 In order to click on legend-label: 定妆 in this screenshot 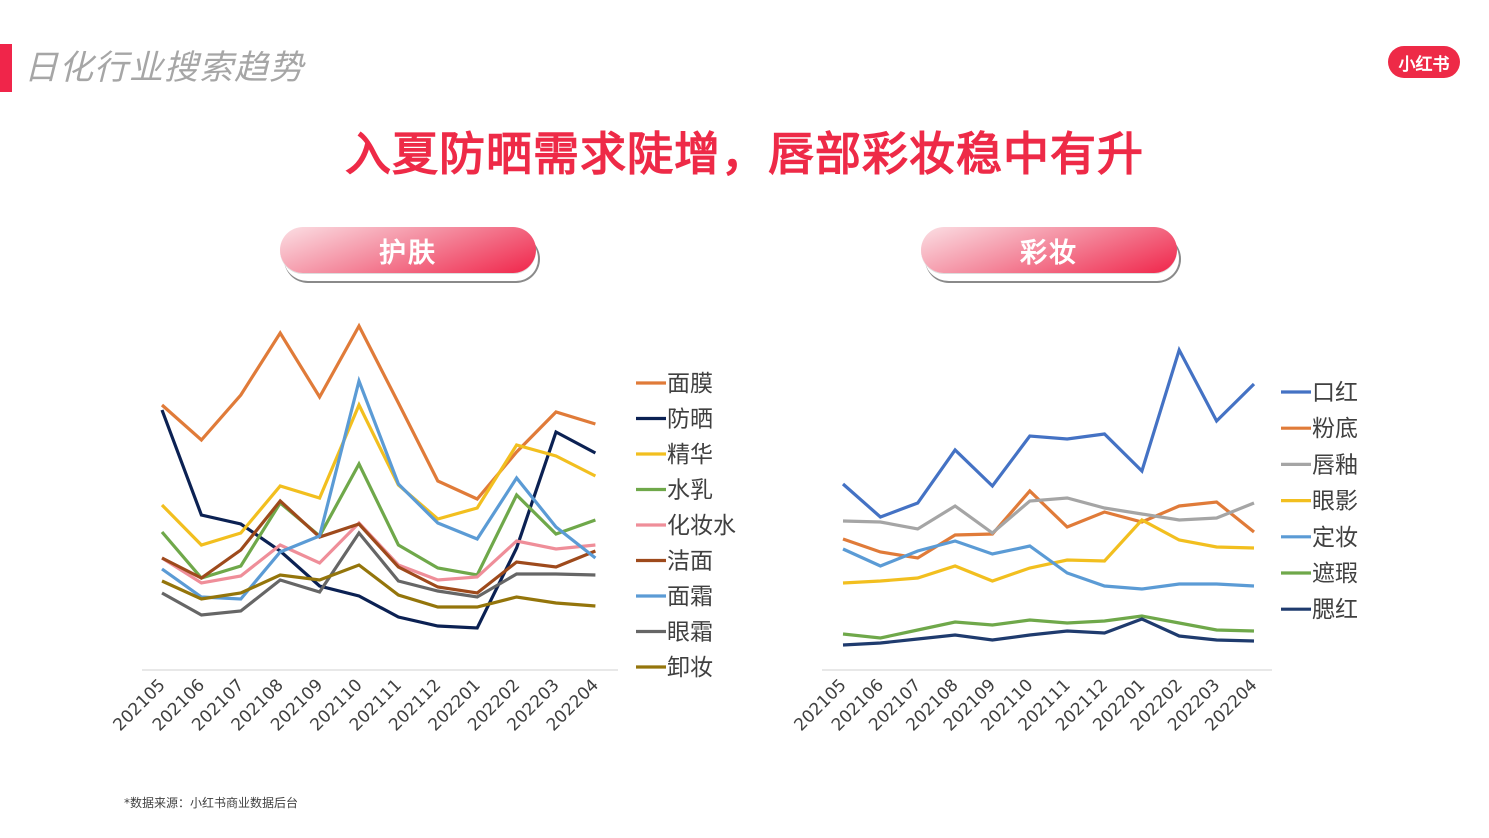, I will do `click(1335, 538)`.